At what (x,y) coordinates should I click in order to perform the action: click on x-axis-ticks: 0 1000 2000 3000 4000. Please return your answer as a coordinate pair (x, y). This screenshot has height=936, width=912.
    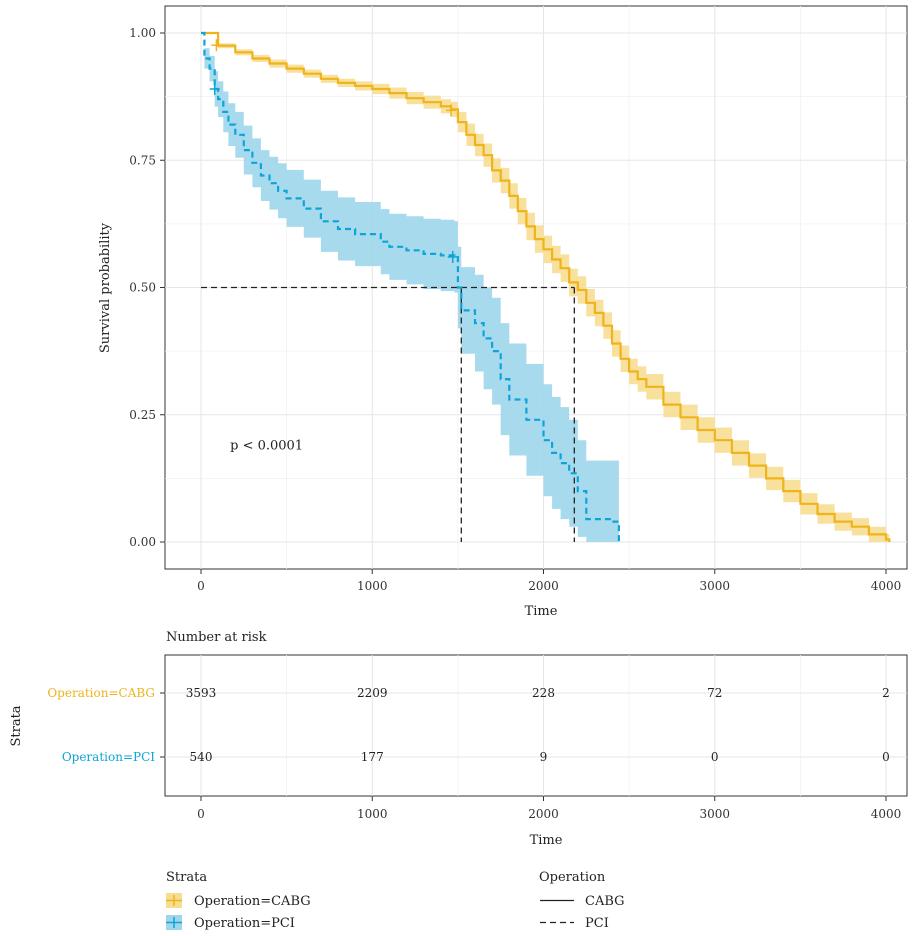
    Looking at the image, I should click on (549, 581).